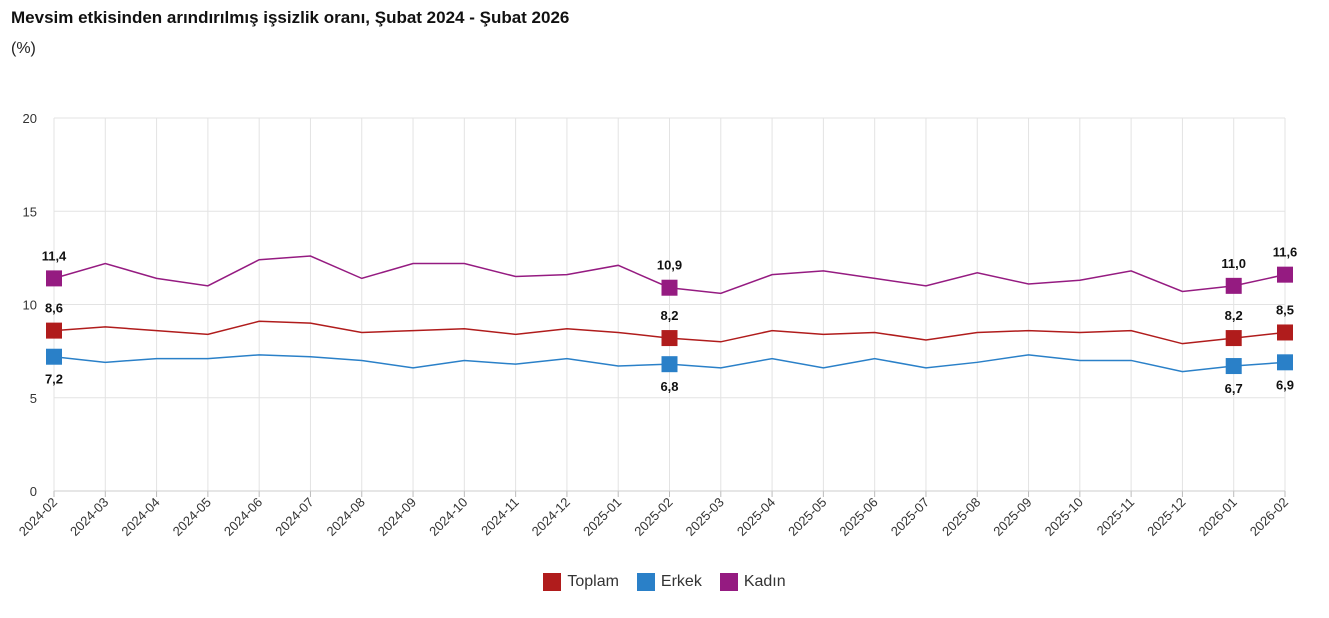 The width and height of the screenshot is (1329, 618). Describe the element at coordinates (243, 517) in the screenshot. I see `x-tick-label: 2024-06` at that location.